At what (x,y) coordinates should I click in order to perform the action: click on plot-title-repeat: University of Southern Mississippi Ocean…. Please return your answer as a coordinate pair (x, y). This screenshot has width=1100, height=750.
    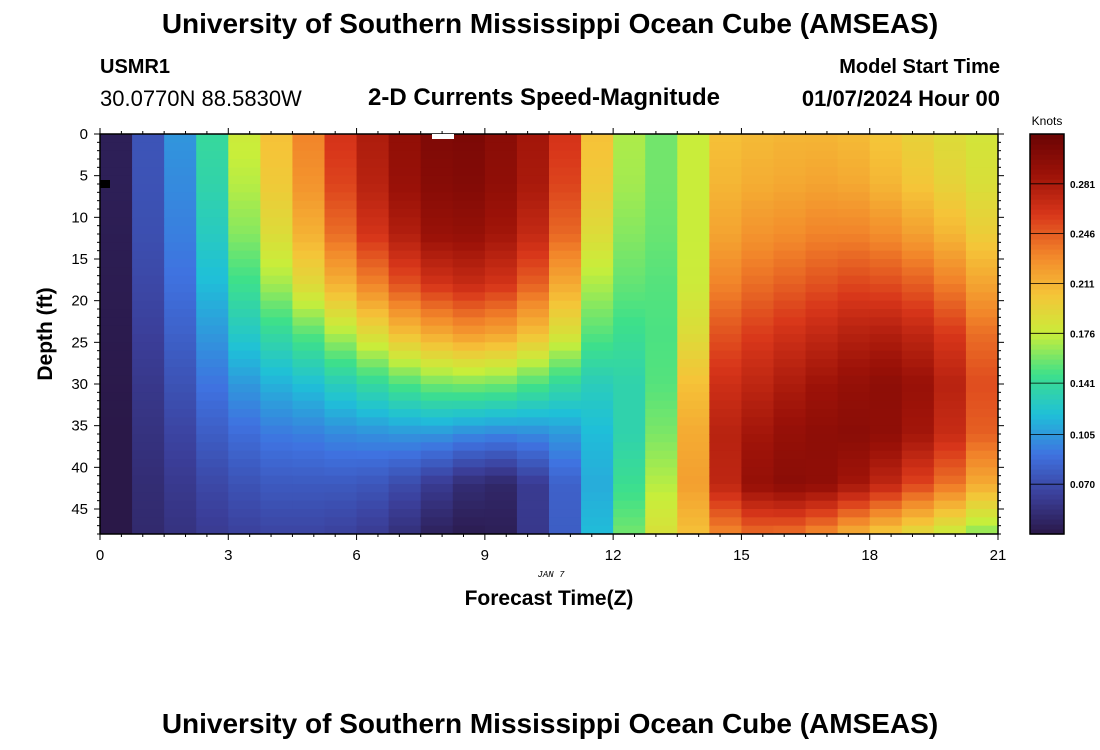
    Looking at the image, I should click on (550, 723).